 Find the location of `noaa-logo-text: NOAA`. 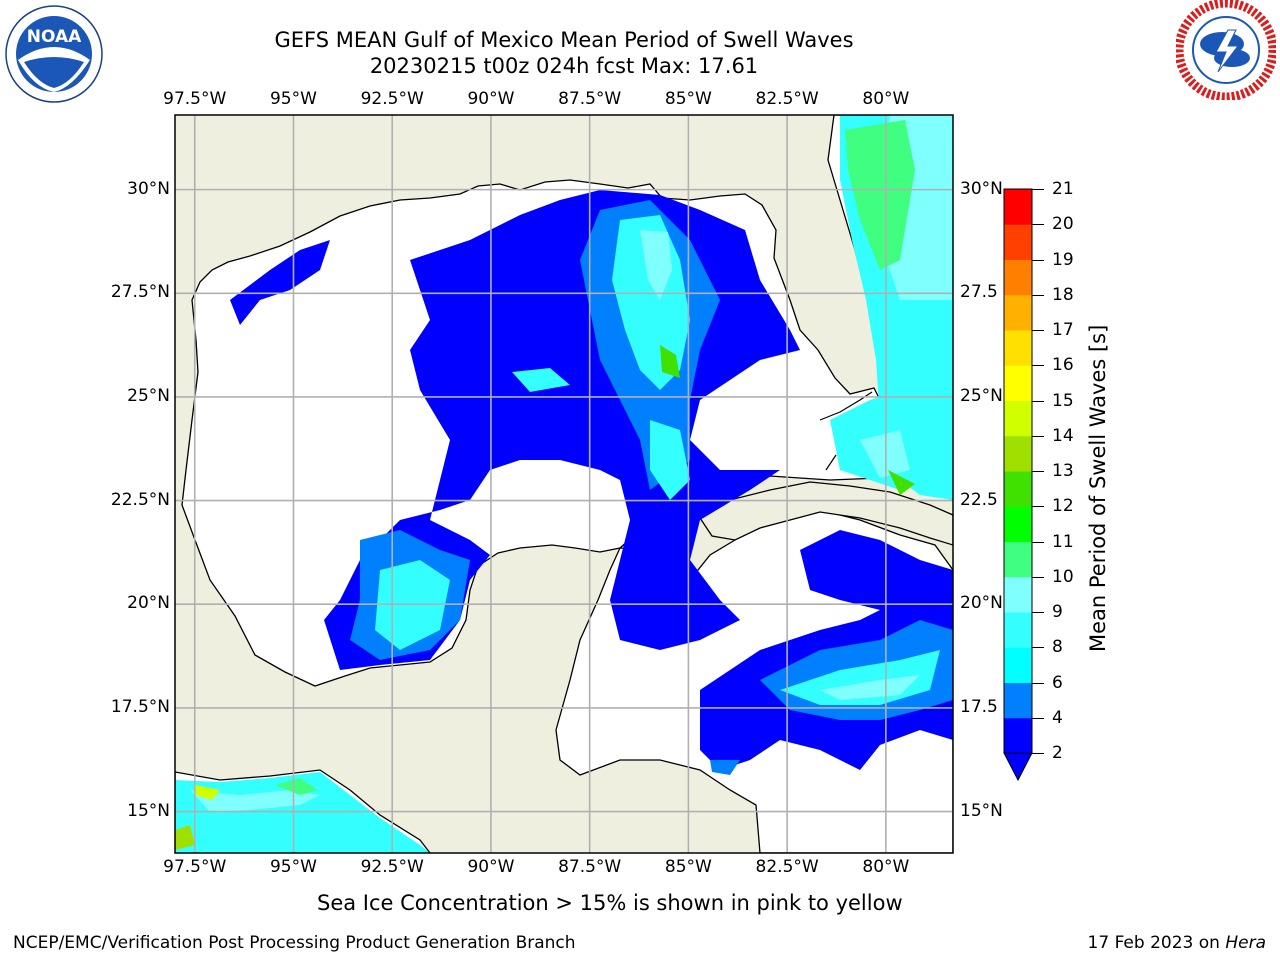

noaa-logo-text: NOAA is located at coordinates (54, 37).